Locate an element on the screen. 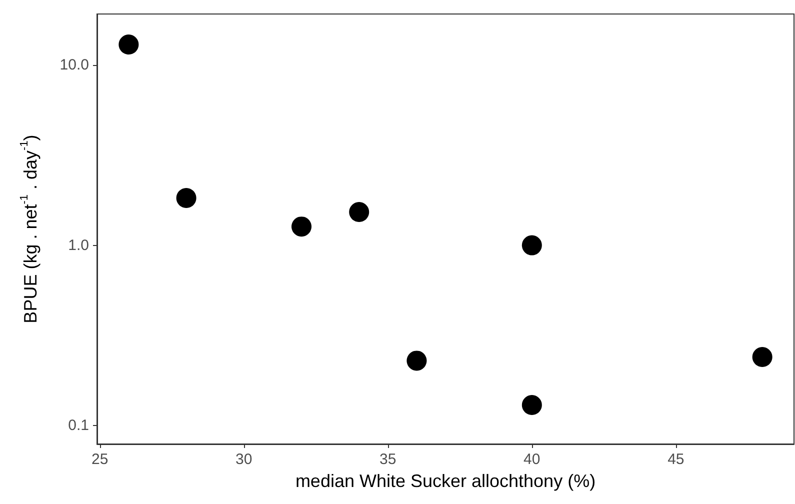 Image resolution: width=795 pixels, height=504 pixels. x-tick-label: 40 is located at coordinates (532, 459).